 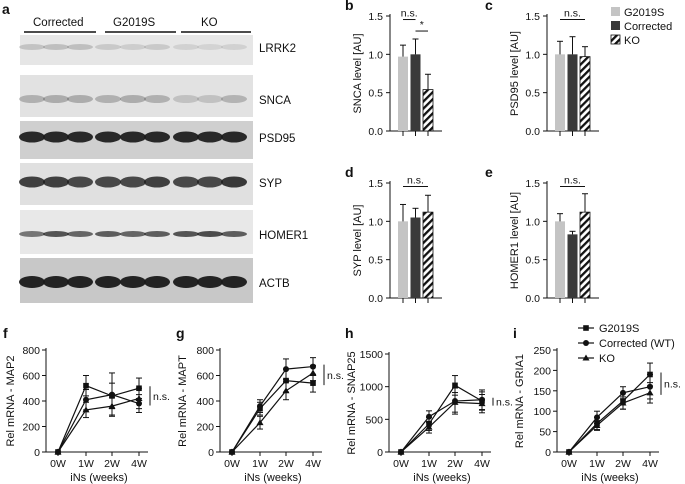 What do you see at coordinates (274, 284) in the screenshot?
I see `blot-label-actb: ACTB` at bounding box center [274, 284].